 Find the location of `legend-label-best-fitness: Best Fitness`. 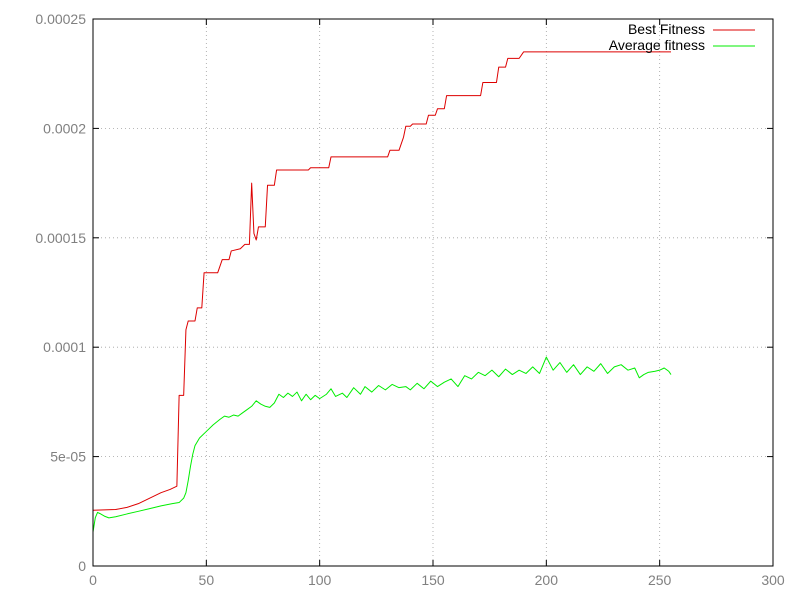

legend-label-best-fitness: Best Fitness is located at coordinates (666, 29).